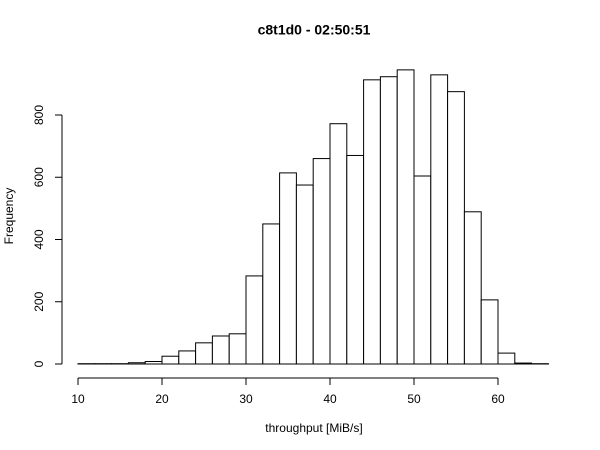 Image resolution: width=600 pixels, height=450 pixels. What do you see at coordinates (246, 399) in the screenshot?
I see `x-tick-label: 30` at bounding box center [246, 399].